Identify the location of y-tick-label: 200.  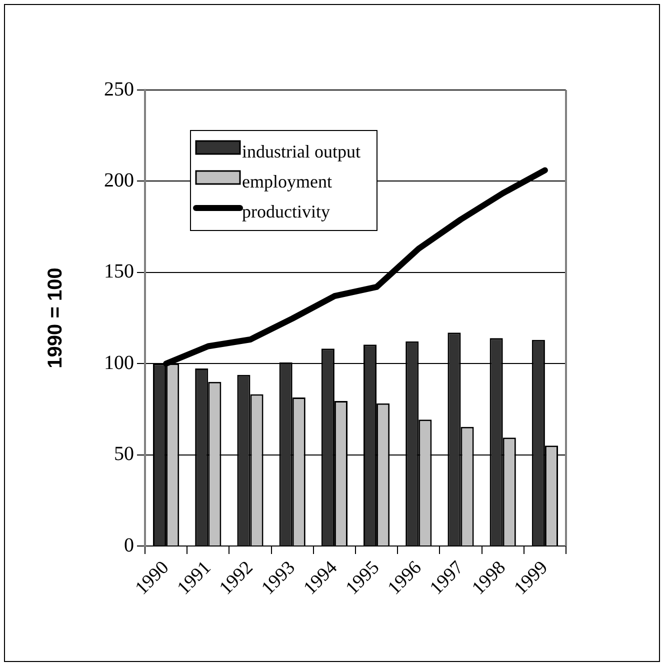
(119, 180).